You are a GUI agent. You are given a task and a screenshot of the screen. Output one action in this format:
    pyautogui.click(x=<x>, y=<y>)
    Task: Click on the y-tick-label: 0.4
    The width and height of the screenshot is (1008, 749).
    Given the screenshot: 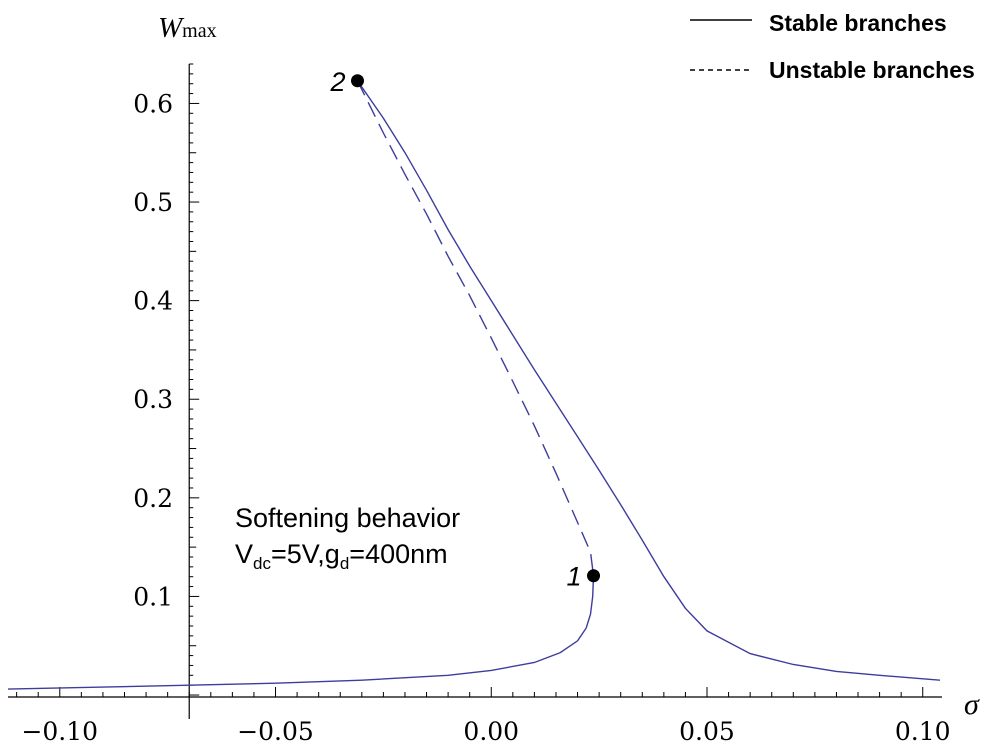 What is the action you would take?
    pyautogui.click(x=153, y=301)
    